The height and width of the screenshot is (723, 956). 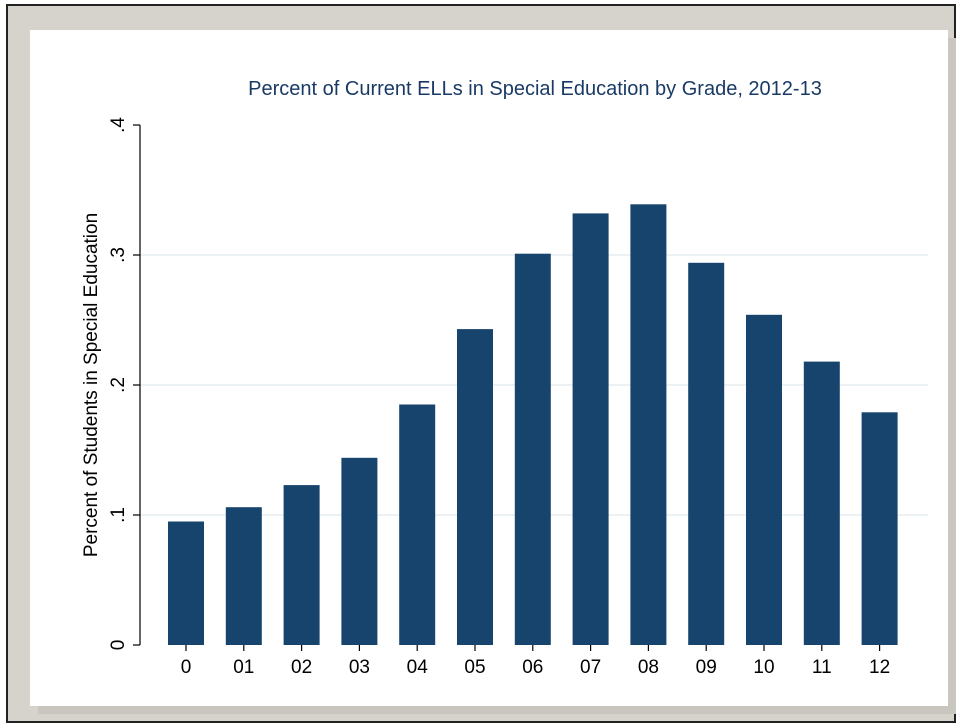 What do you see at coordinates (474, 667) in the screenshot?
I see `x-tick-label: 05` at bounding box center [474, 667].